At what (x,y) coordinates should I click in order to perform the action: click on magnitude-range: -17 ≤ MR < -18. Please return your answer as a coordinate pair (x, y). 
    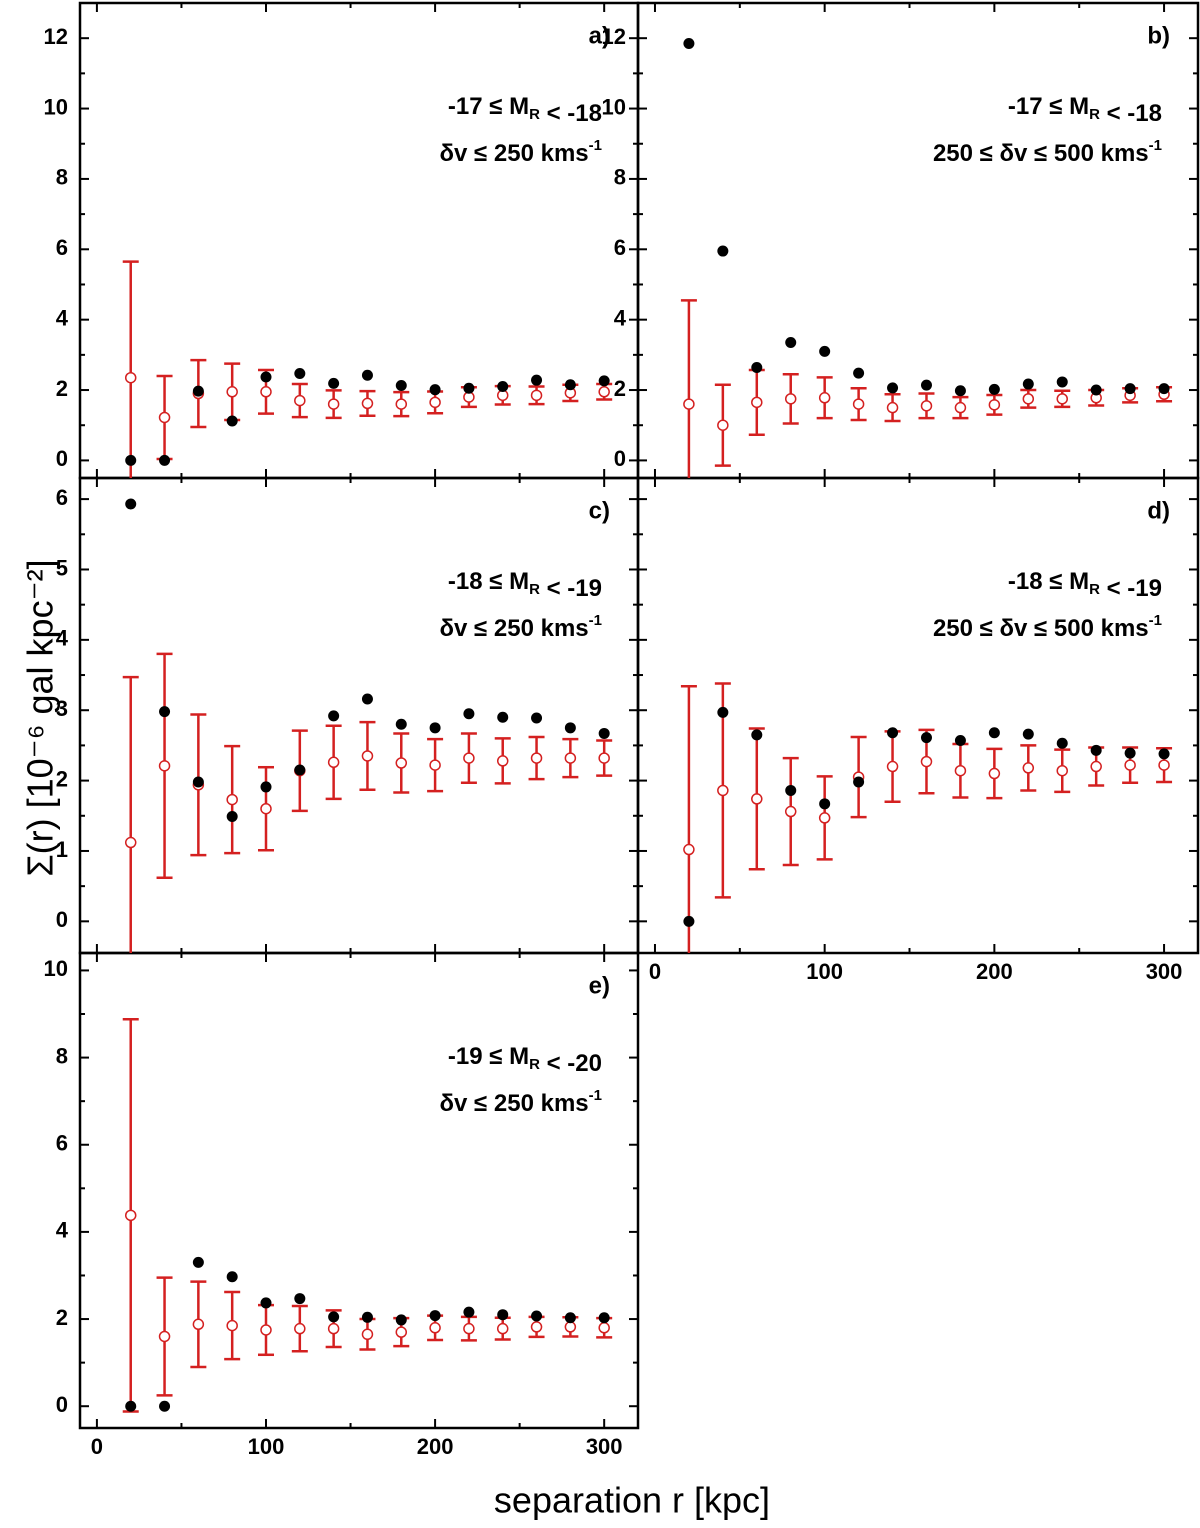
    Looking at the image, I should click on (525, 110).